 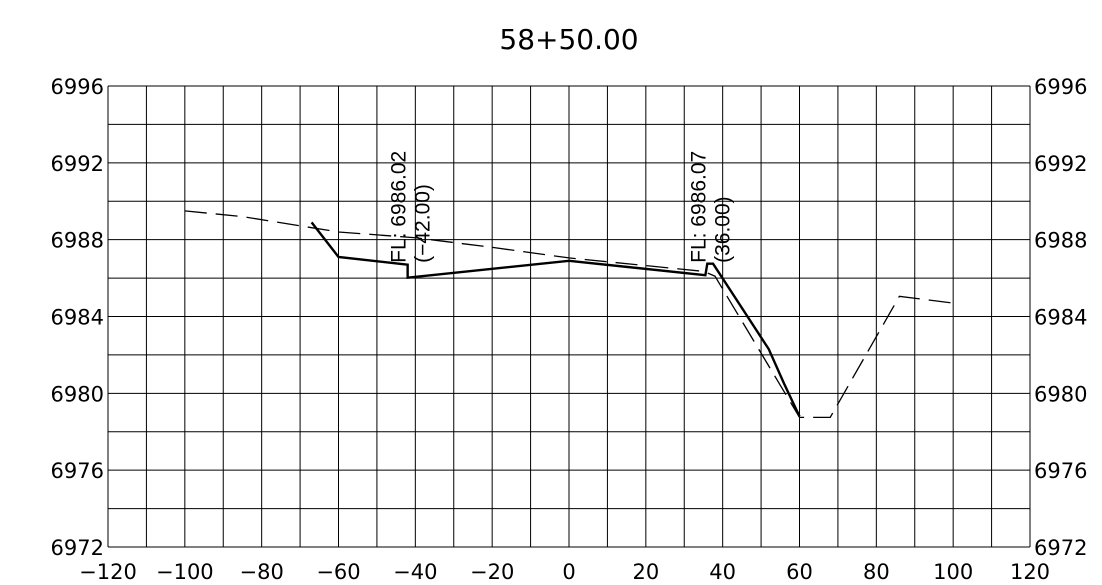 What do you see at coordinates (555, 319) in the screenshot?
I see `series-line-proposed` at bounding box center [555, 319].